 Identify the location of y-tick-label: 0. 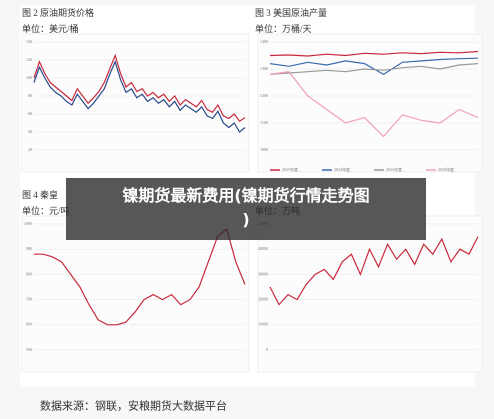
(267, 349).